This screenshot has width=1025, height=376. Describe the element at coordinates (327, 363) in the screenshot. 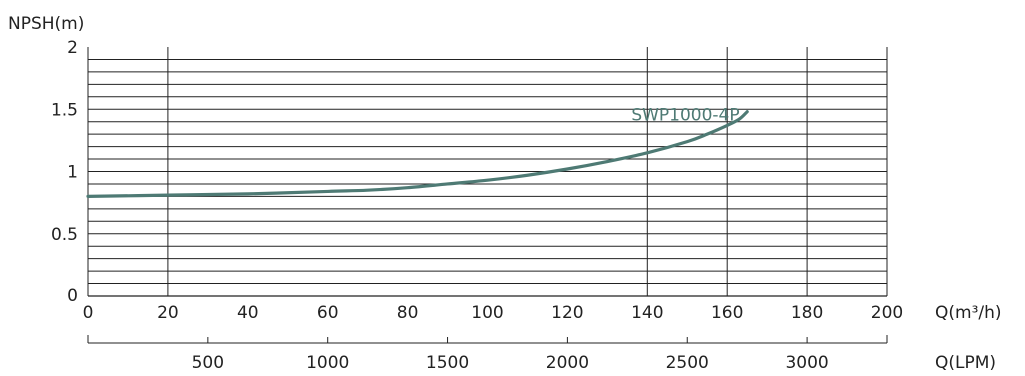

I see `x2-tick-label: 1000` at that location.